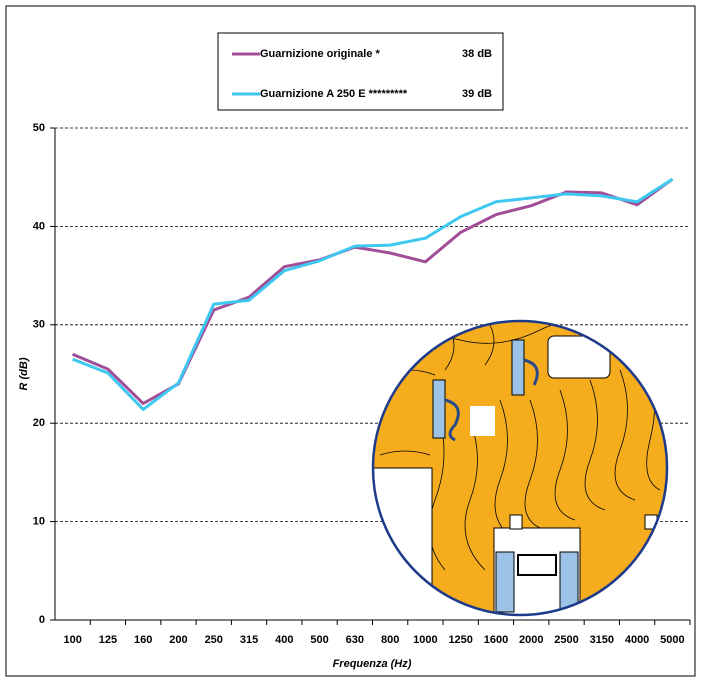  What do you see at coordinates (637, 640) in the screenshot?
I see `x-tick-label: 4000` at bounding box center [637, 640].